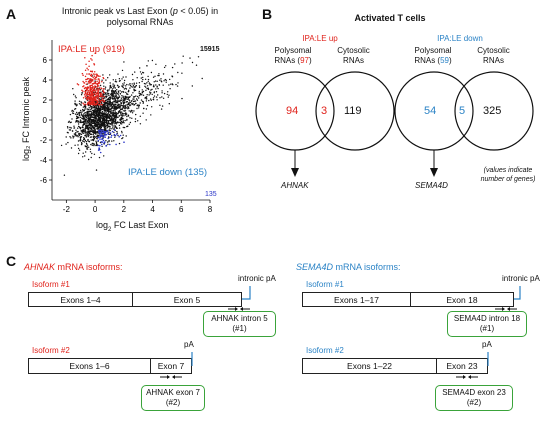 The image size is (550, 423). I want to click on panel-c-letter: C, so click(11, 261).